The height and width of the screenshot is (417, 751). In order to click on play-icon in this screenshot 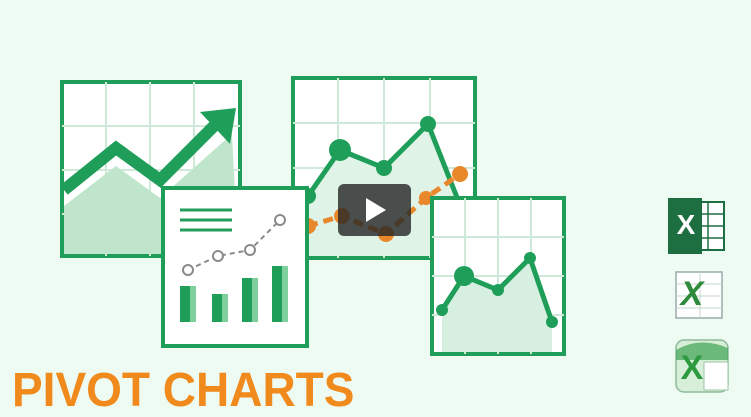, I will do `click(376, 210)`.